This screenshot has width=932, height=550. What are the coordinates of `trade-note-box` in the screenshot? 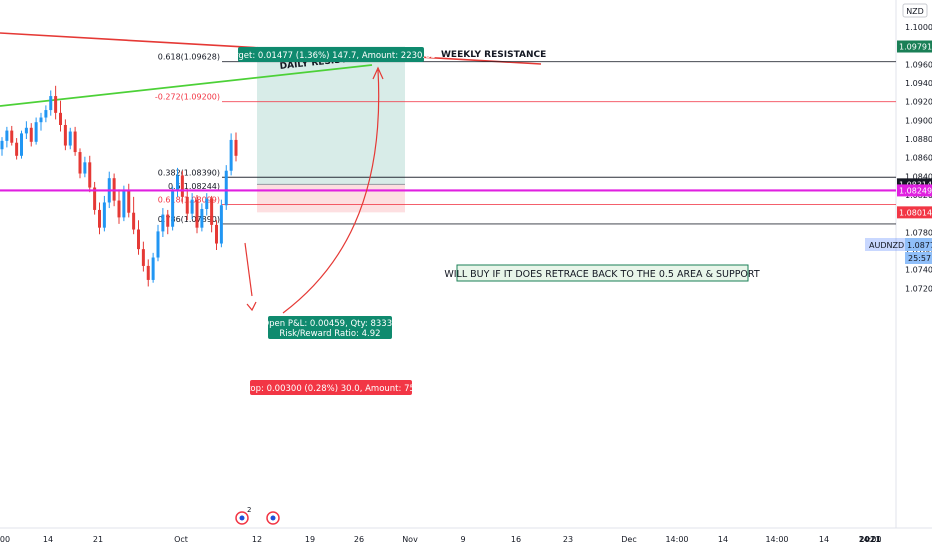 It's located at (602, 273).